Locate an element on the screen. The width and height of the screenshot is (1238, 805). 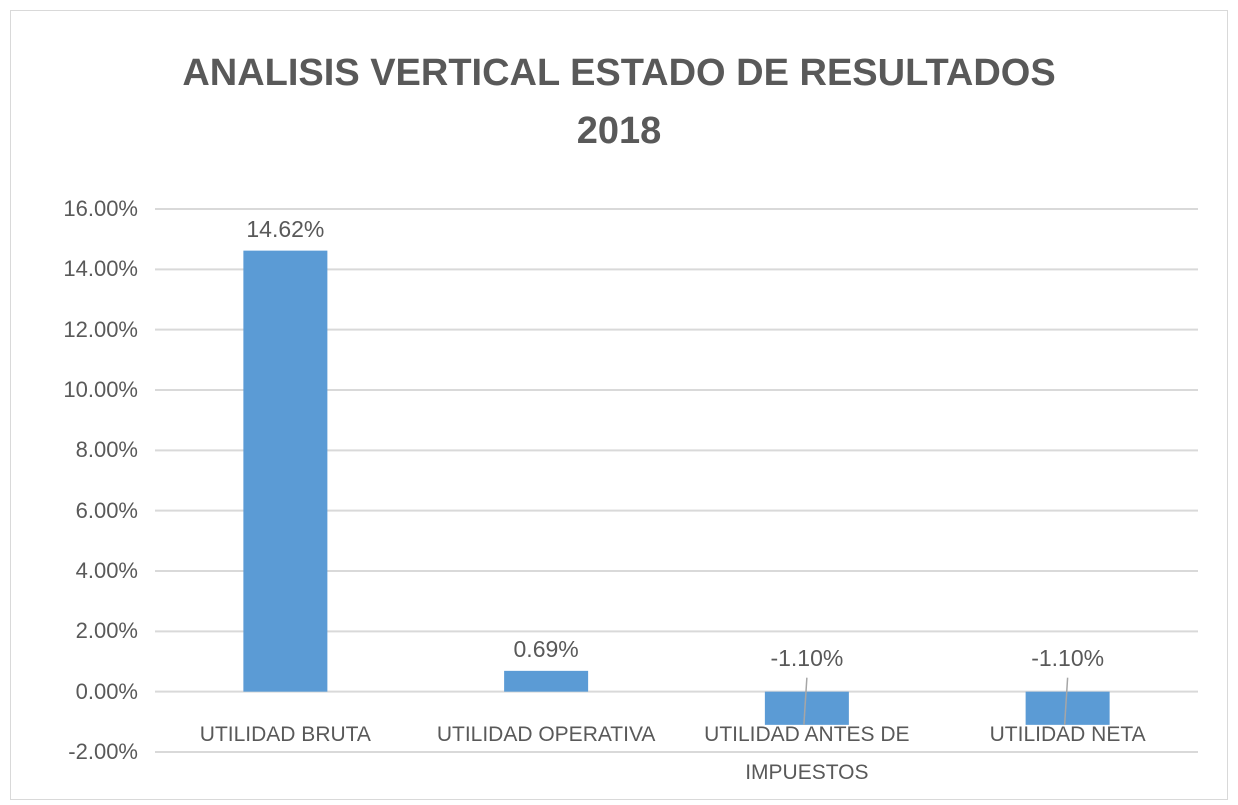
data-label: 0.69% is located at coordinates (546, 648).